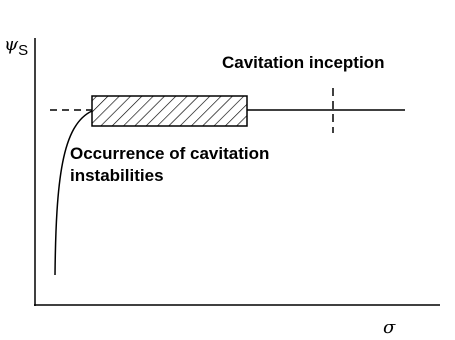 This screenshot has width=455, height=340. What do you see at coordinates (303, 62) in the screenshot?
I see `inception-label: Cavitation inception` at bounding box center [303, 62].